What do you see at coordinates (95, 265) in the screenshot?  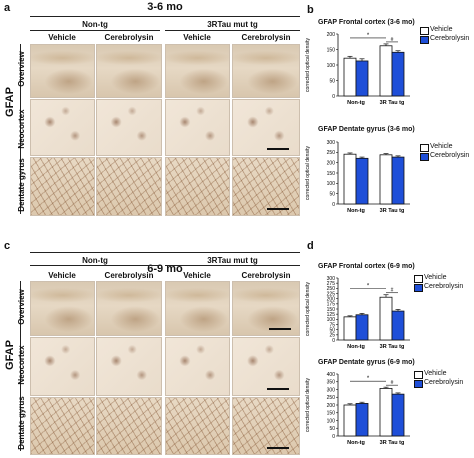 I see `group-divider-nontg-bottom` at bounding box center [95, 265].